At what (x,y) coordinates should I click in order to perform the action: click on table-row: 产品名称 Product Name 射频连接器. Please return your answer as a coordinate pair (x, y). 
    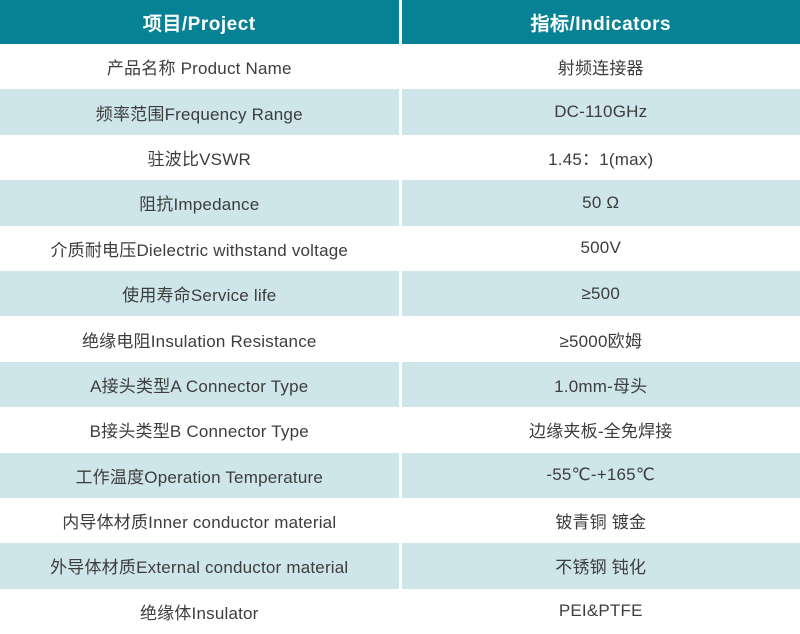
    Looking at the image, I should click on (400, 67).